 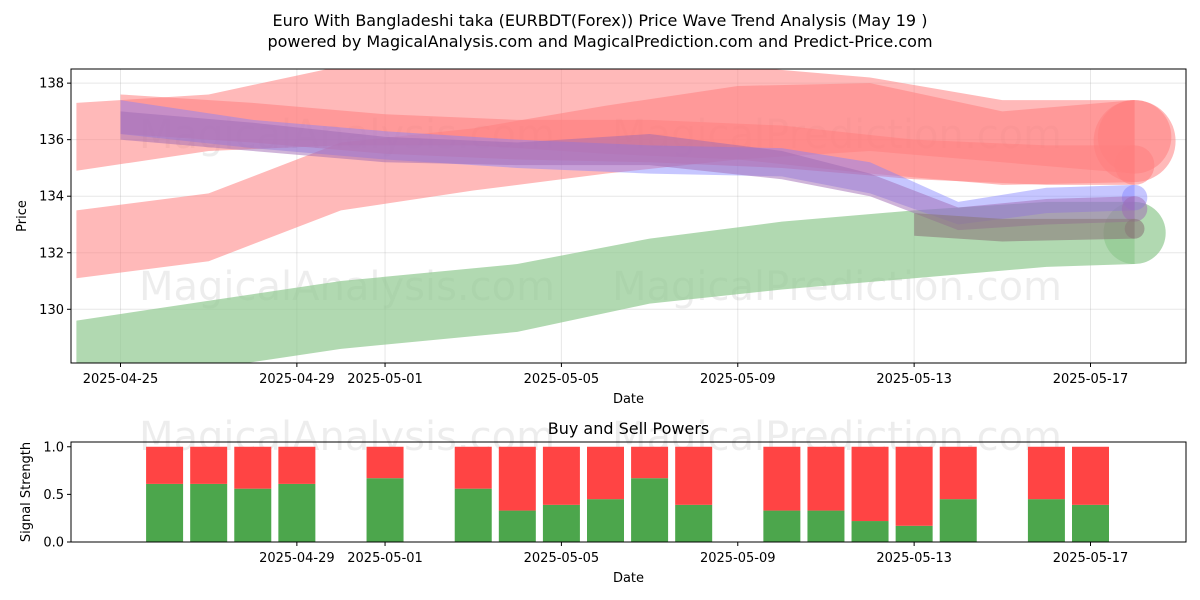 I want to click on price-x-tick-label: 2025-05-09, so click(x=738, y=379).